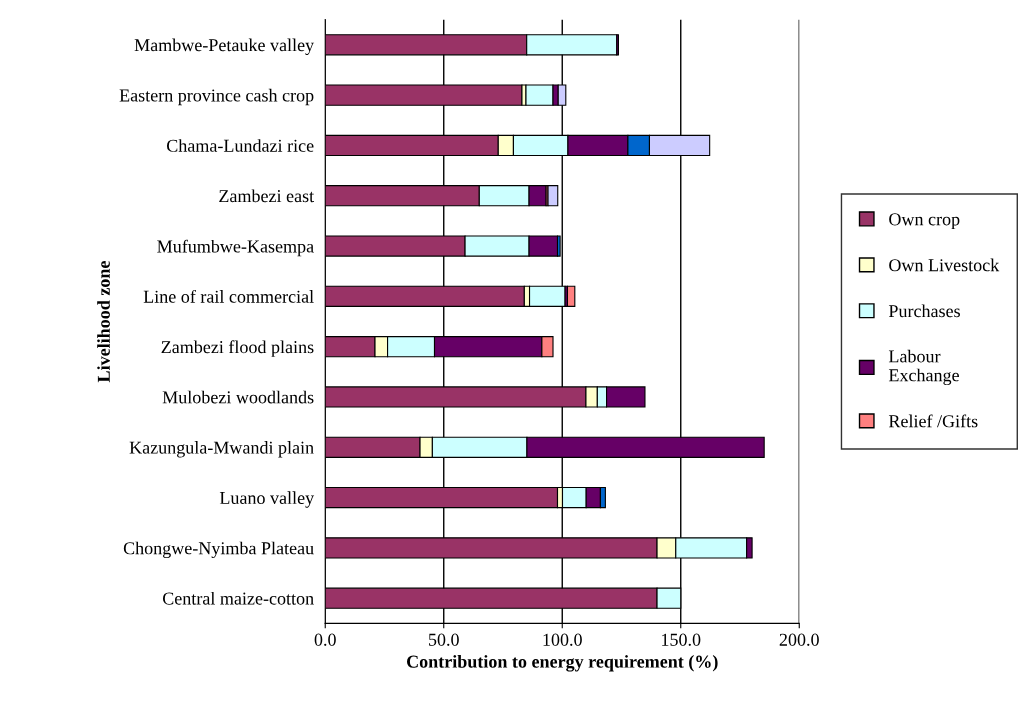 Image resolution: width=1026 pixels, height=702 pixels. Describe the element at coordinates (325, 639) in the screenshot. I see `x-tick-label: 0.0` at that location.